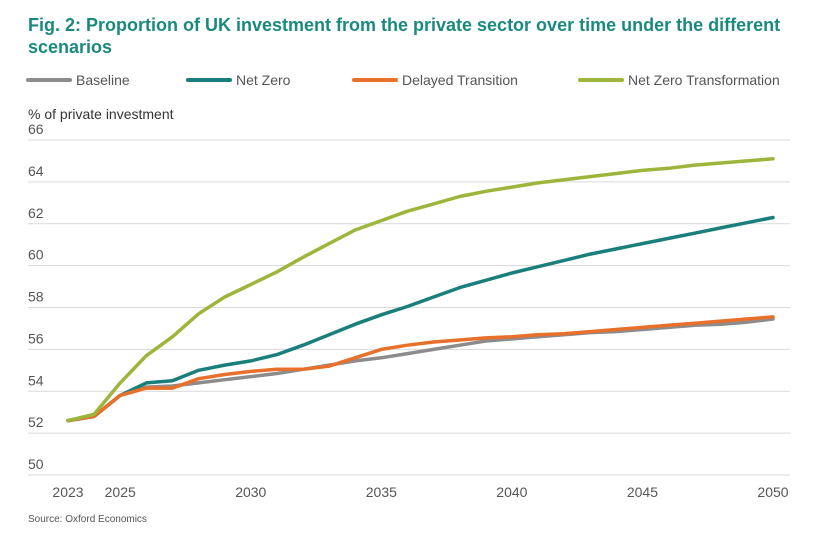 Image resolution: width=832 pixels, height=538 pixels. I want to click on x-tick-label: 2030, so click(250, 492).